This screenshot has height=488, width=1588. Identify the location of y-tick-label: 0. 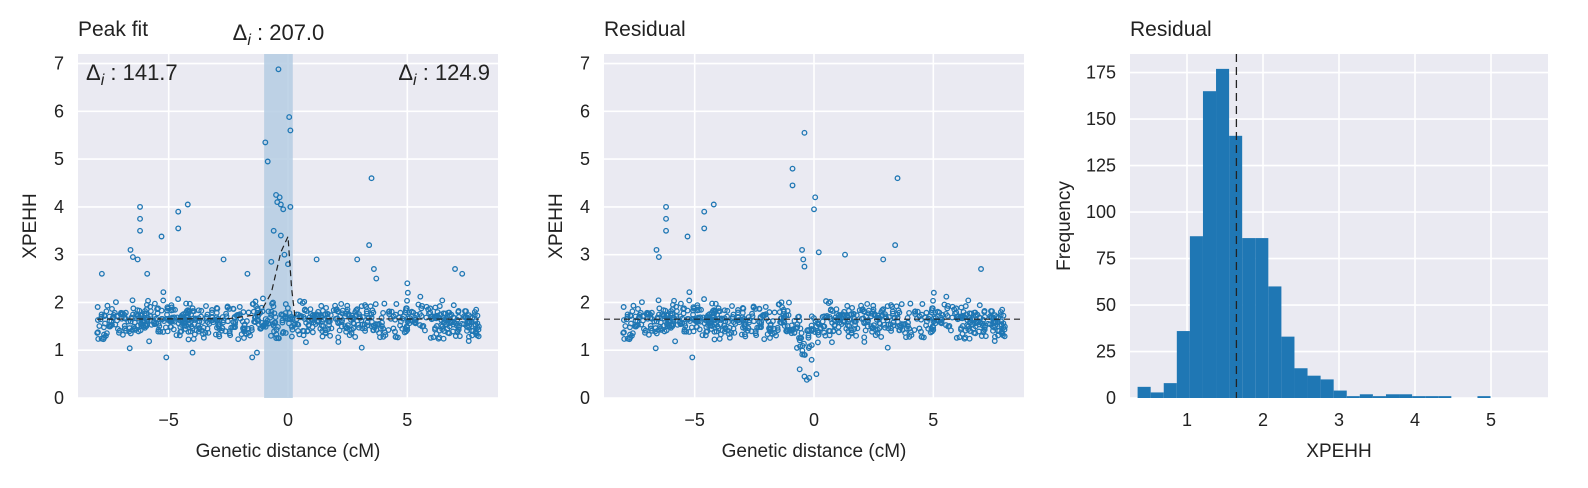
(59, 398).